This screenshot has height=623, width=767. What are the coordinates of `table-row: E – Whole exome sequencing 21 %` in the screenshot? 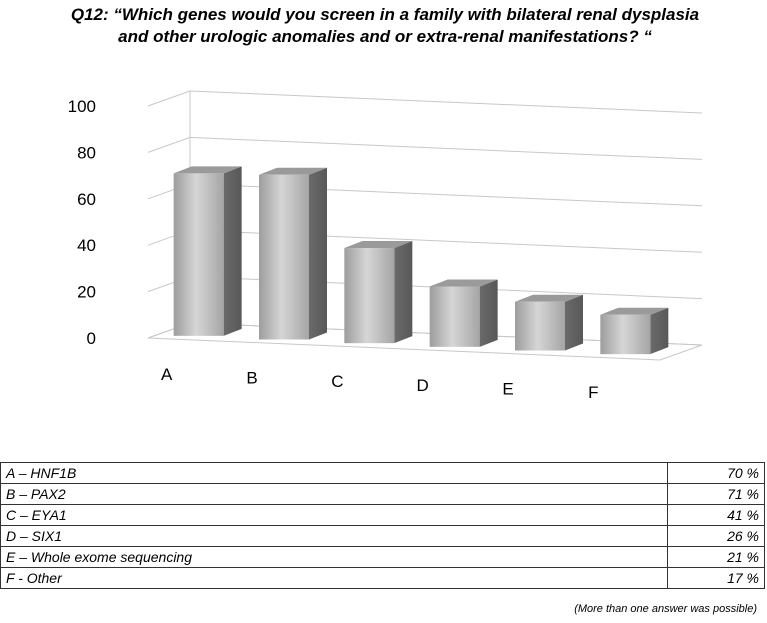 It's located at (382, 557).